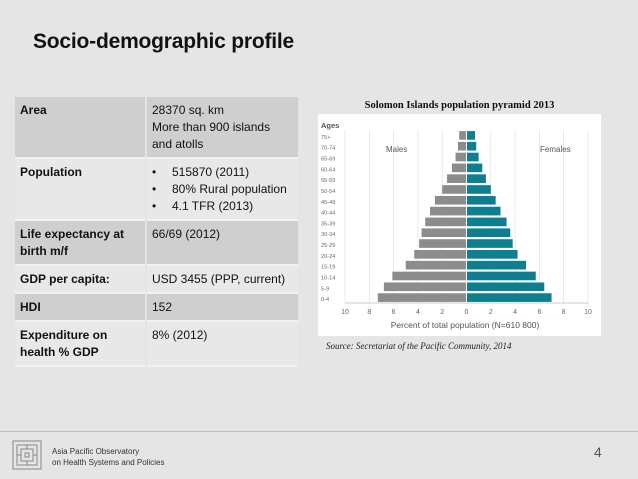 Image resolution: width=638 pixels, height=479 pixels. What do you see at coordinates (164, 41) in the screenshot?
I see `page-title: Socio-demographic profile` at bounding box center [164, 41].